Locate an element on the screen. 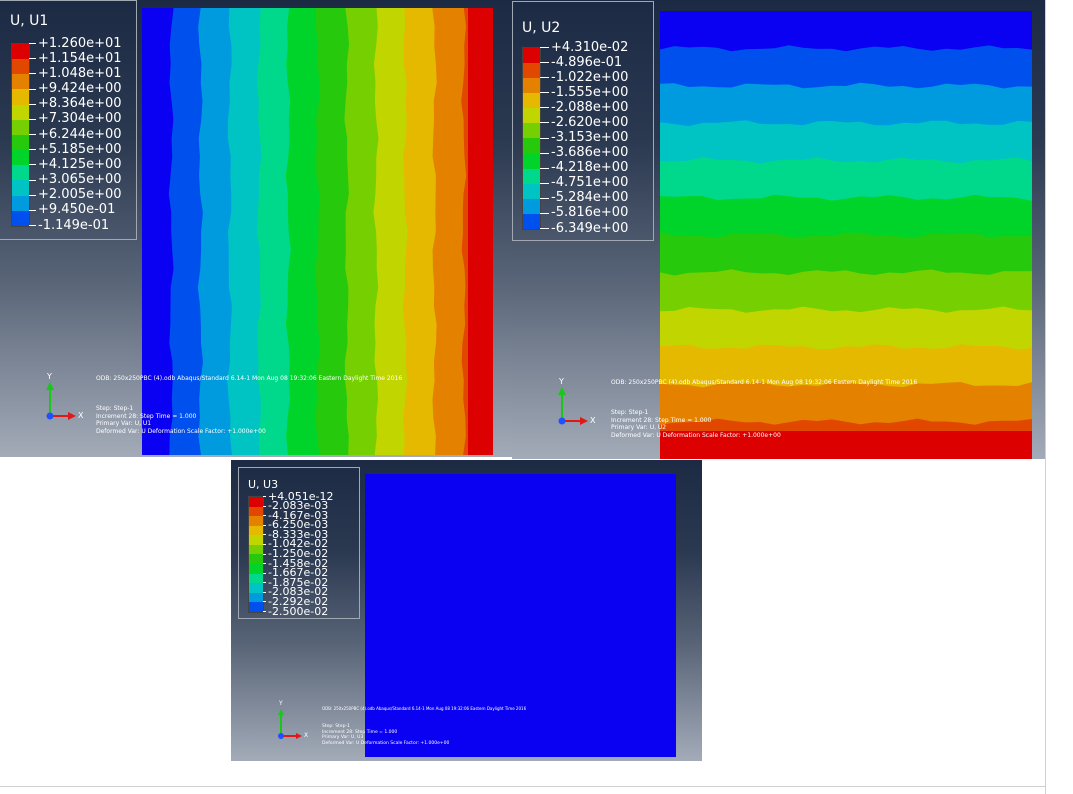  legend-value-label: -3.153e+00 is located at coordinates (590, 137).